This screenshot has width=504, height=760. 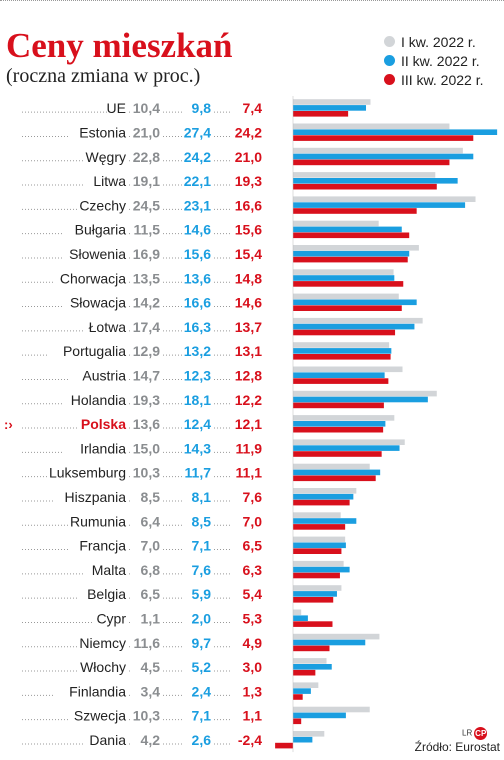 I want to click on legend-label-q3: III kw. 2022 r., so click(x=442, y=79).